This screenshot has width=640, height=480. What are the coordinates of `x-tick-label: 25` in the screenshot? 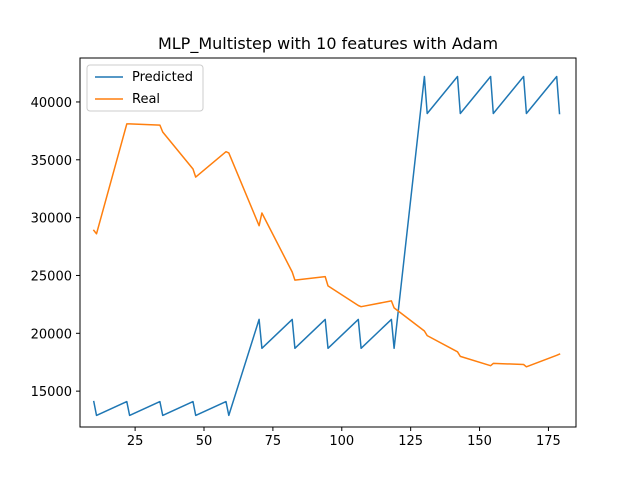 It's located at (135, 441).